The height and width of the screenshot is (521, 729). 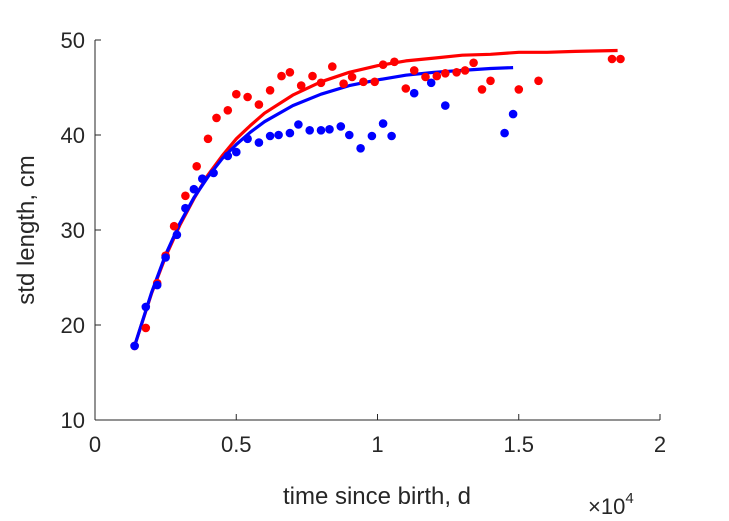 I want to click on x-tick-label: 0.5, so click(x=236, y=444).